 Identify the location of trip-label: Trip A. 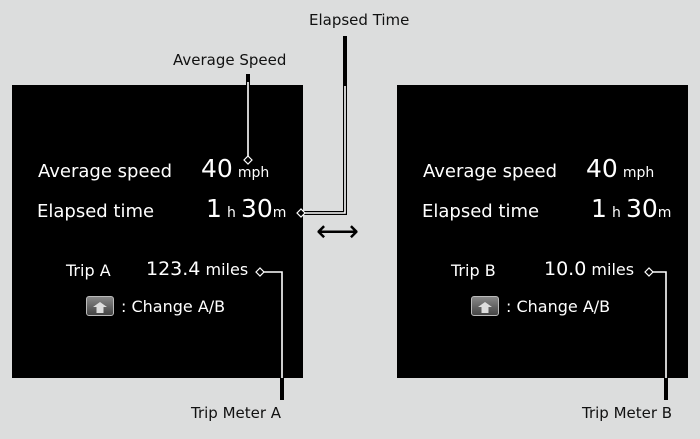
(88, 270).